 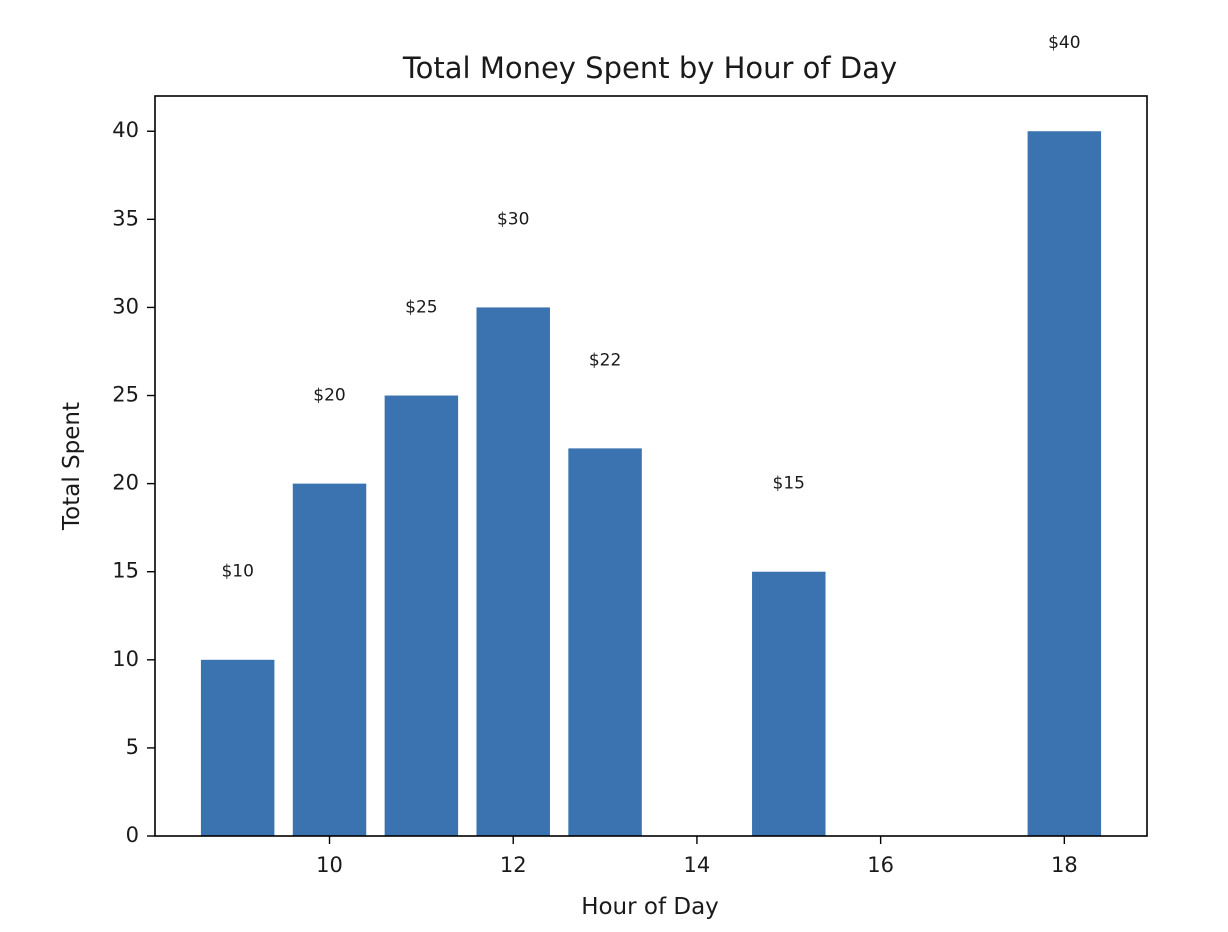 I want to click on data-label-hour-10: $20, so click(x=329, y=396).